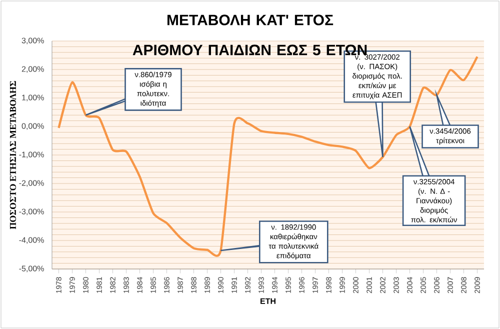  I want to click on y-tick-label: 1,00%, so click(33, 98).